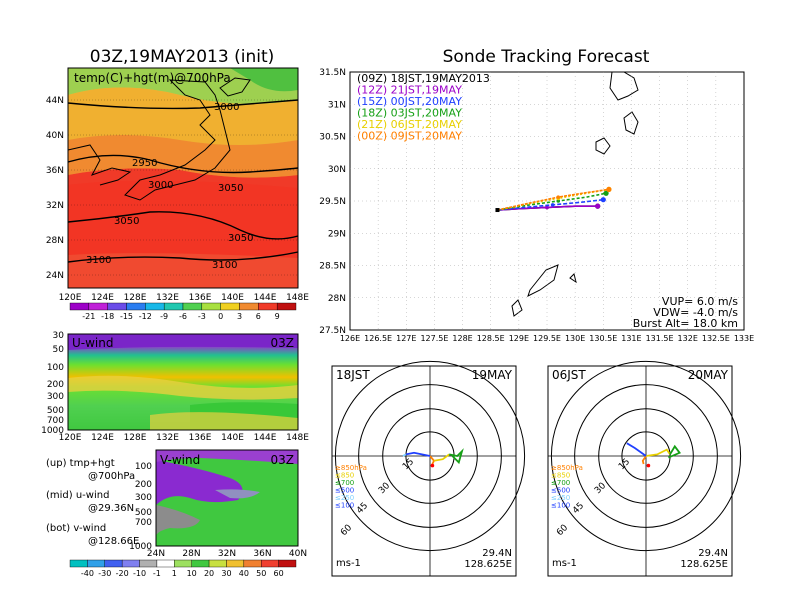  What do you see at coordinates (409, 90) in the screenshot?
I see `legend-entry: (12Z) 21JST,19MAY` at bounding box center [409, 90].